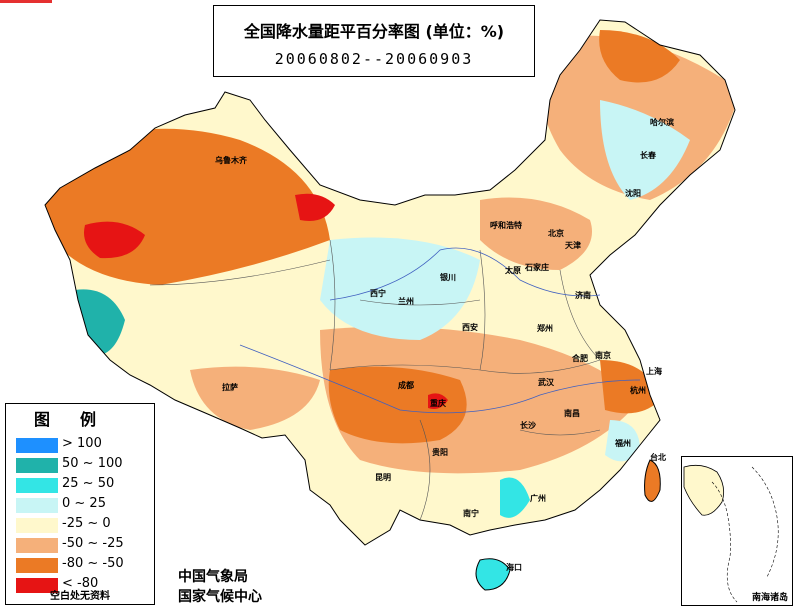 Image resolution: width=795 pixels, height=610 pixels. I want to click on city-label-harbin: 哈尔滨, so click(662, 122).